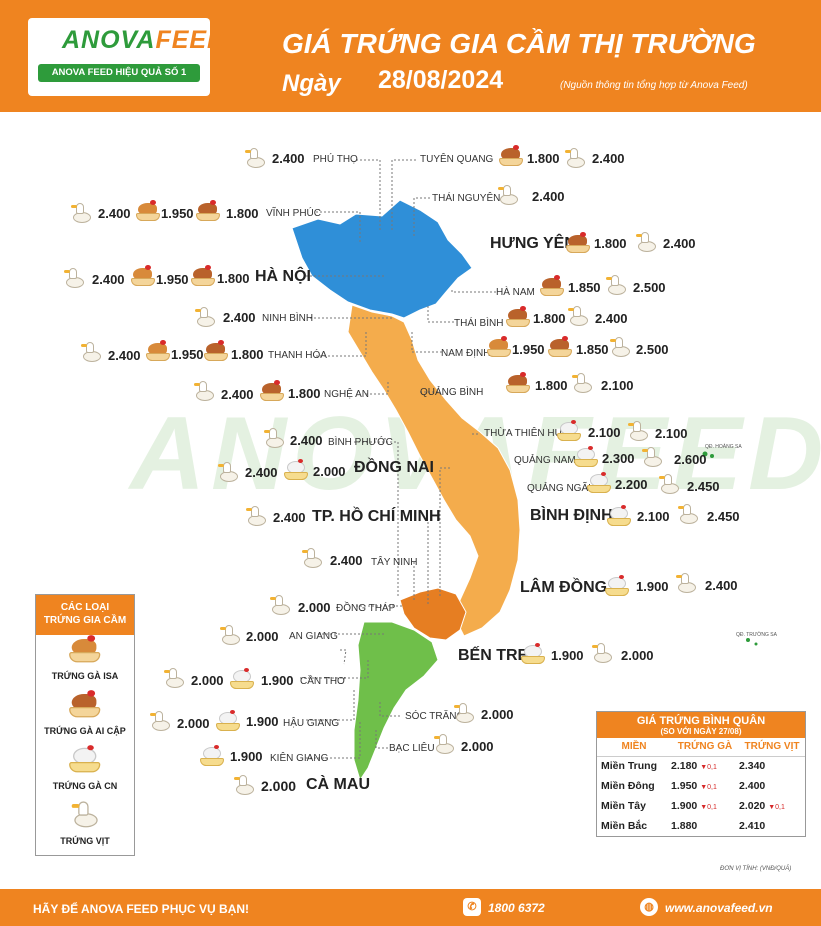  I want to click on column-header-duck-egg: TRỨNG VỊT, so click(772, 747).